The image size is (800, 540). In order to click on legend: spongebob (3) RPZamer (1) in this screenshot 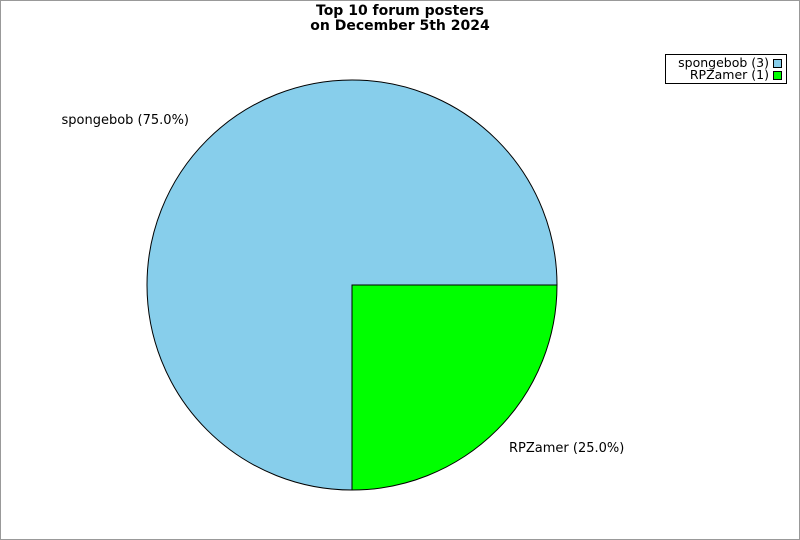, I will do `click(726, 69)`.